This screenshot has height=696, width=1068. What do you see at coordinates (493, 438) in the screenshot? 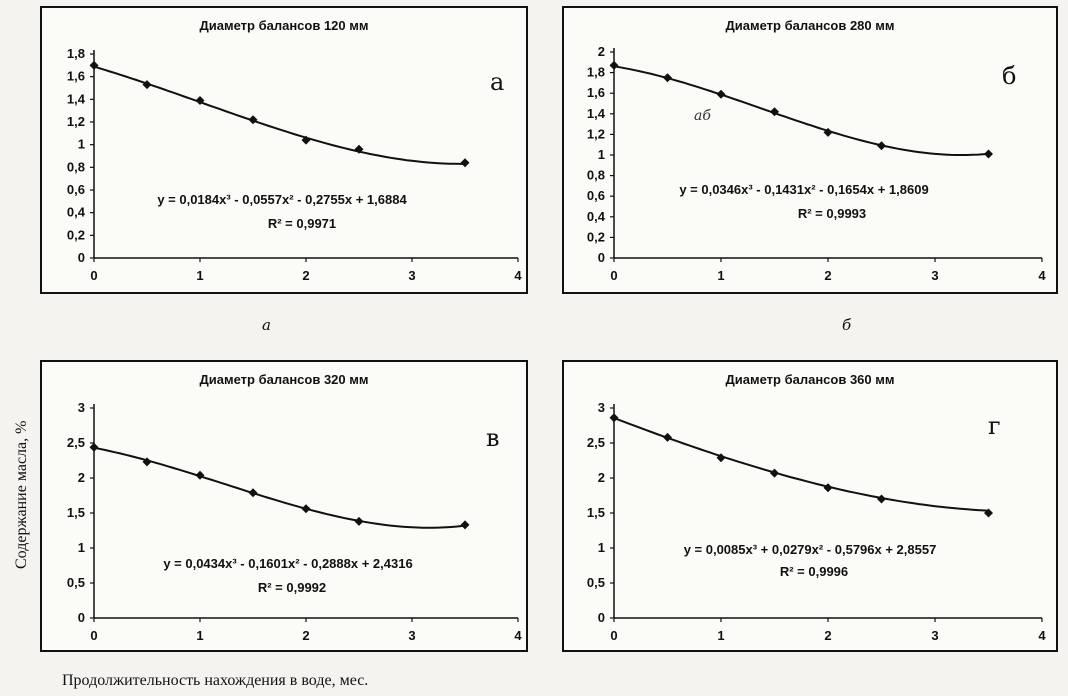
I see `panel-letter: в` at bounding box center [493, 438].